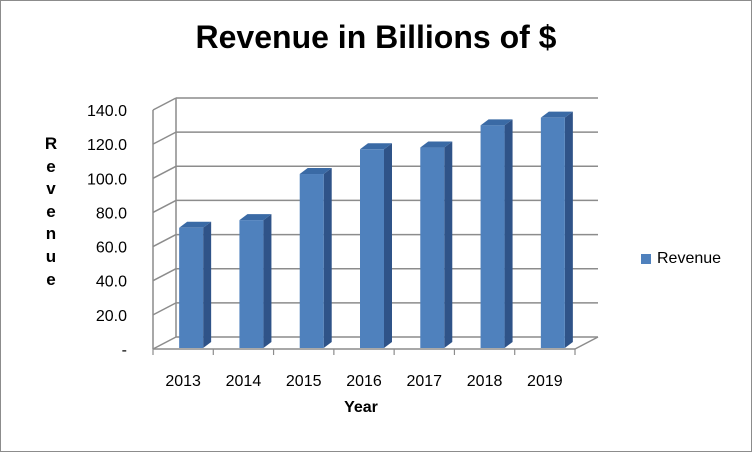 Image resolution: width=752 pixels, height=452 pixels. What do you see at coordinates (51, 256) in the screenshot?
I see `y-axis-label-letter: u` at bounding box center [51, 256].